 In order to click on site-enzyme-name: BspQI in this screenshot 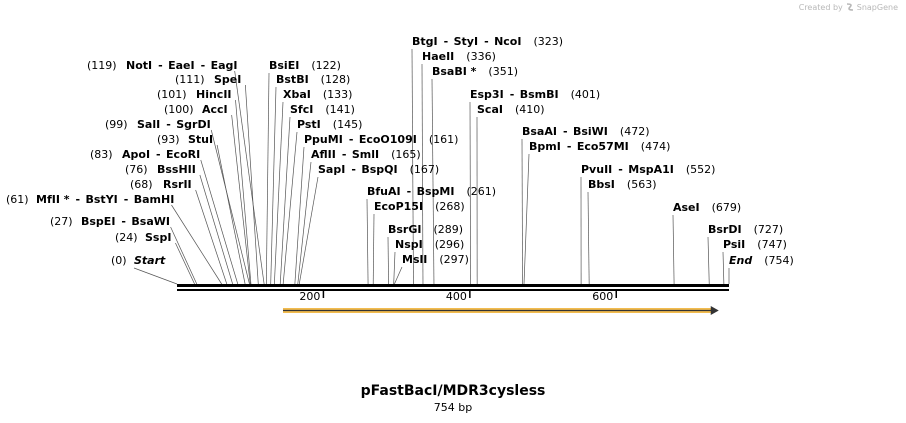, I will do `click(379, 169)`.